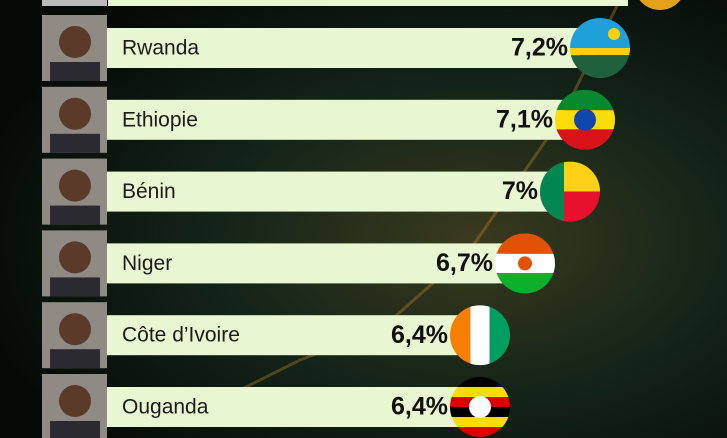  I want to click on category-label: Bénin, so click(149, 191).